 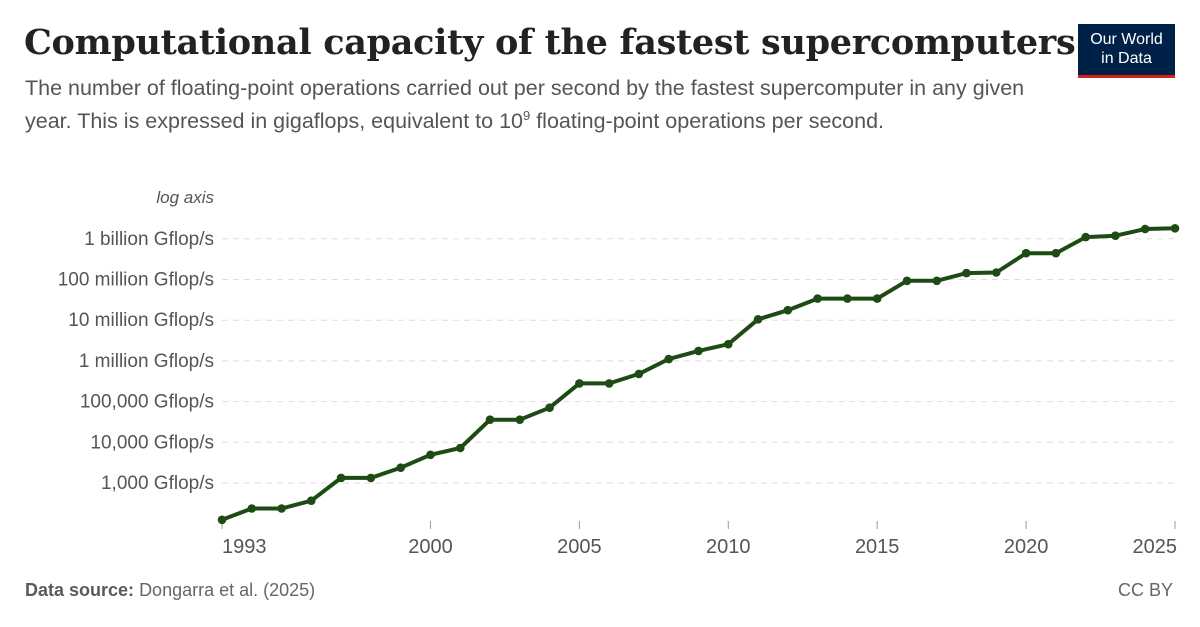 I want to click on x-tick-label: 1993, so click(x=244, y=547).